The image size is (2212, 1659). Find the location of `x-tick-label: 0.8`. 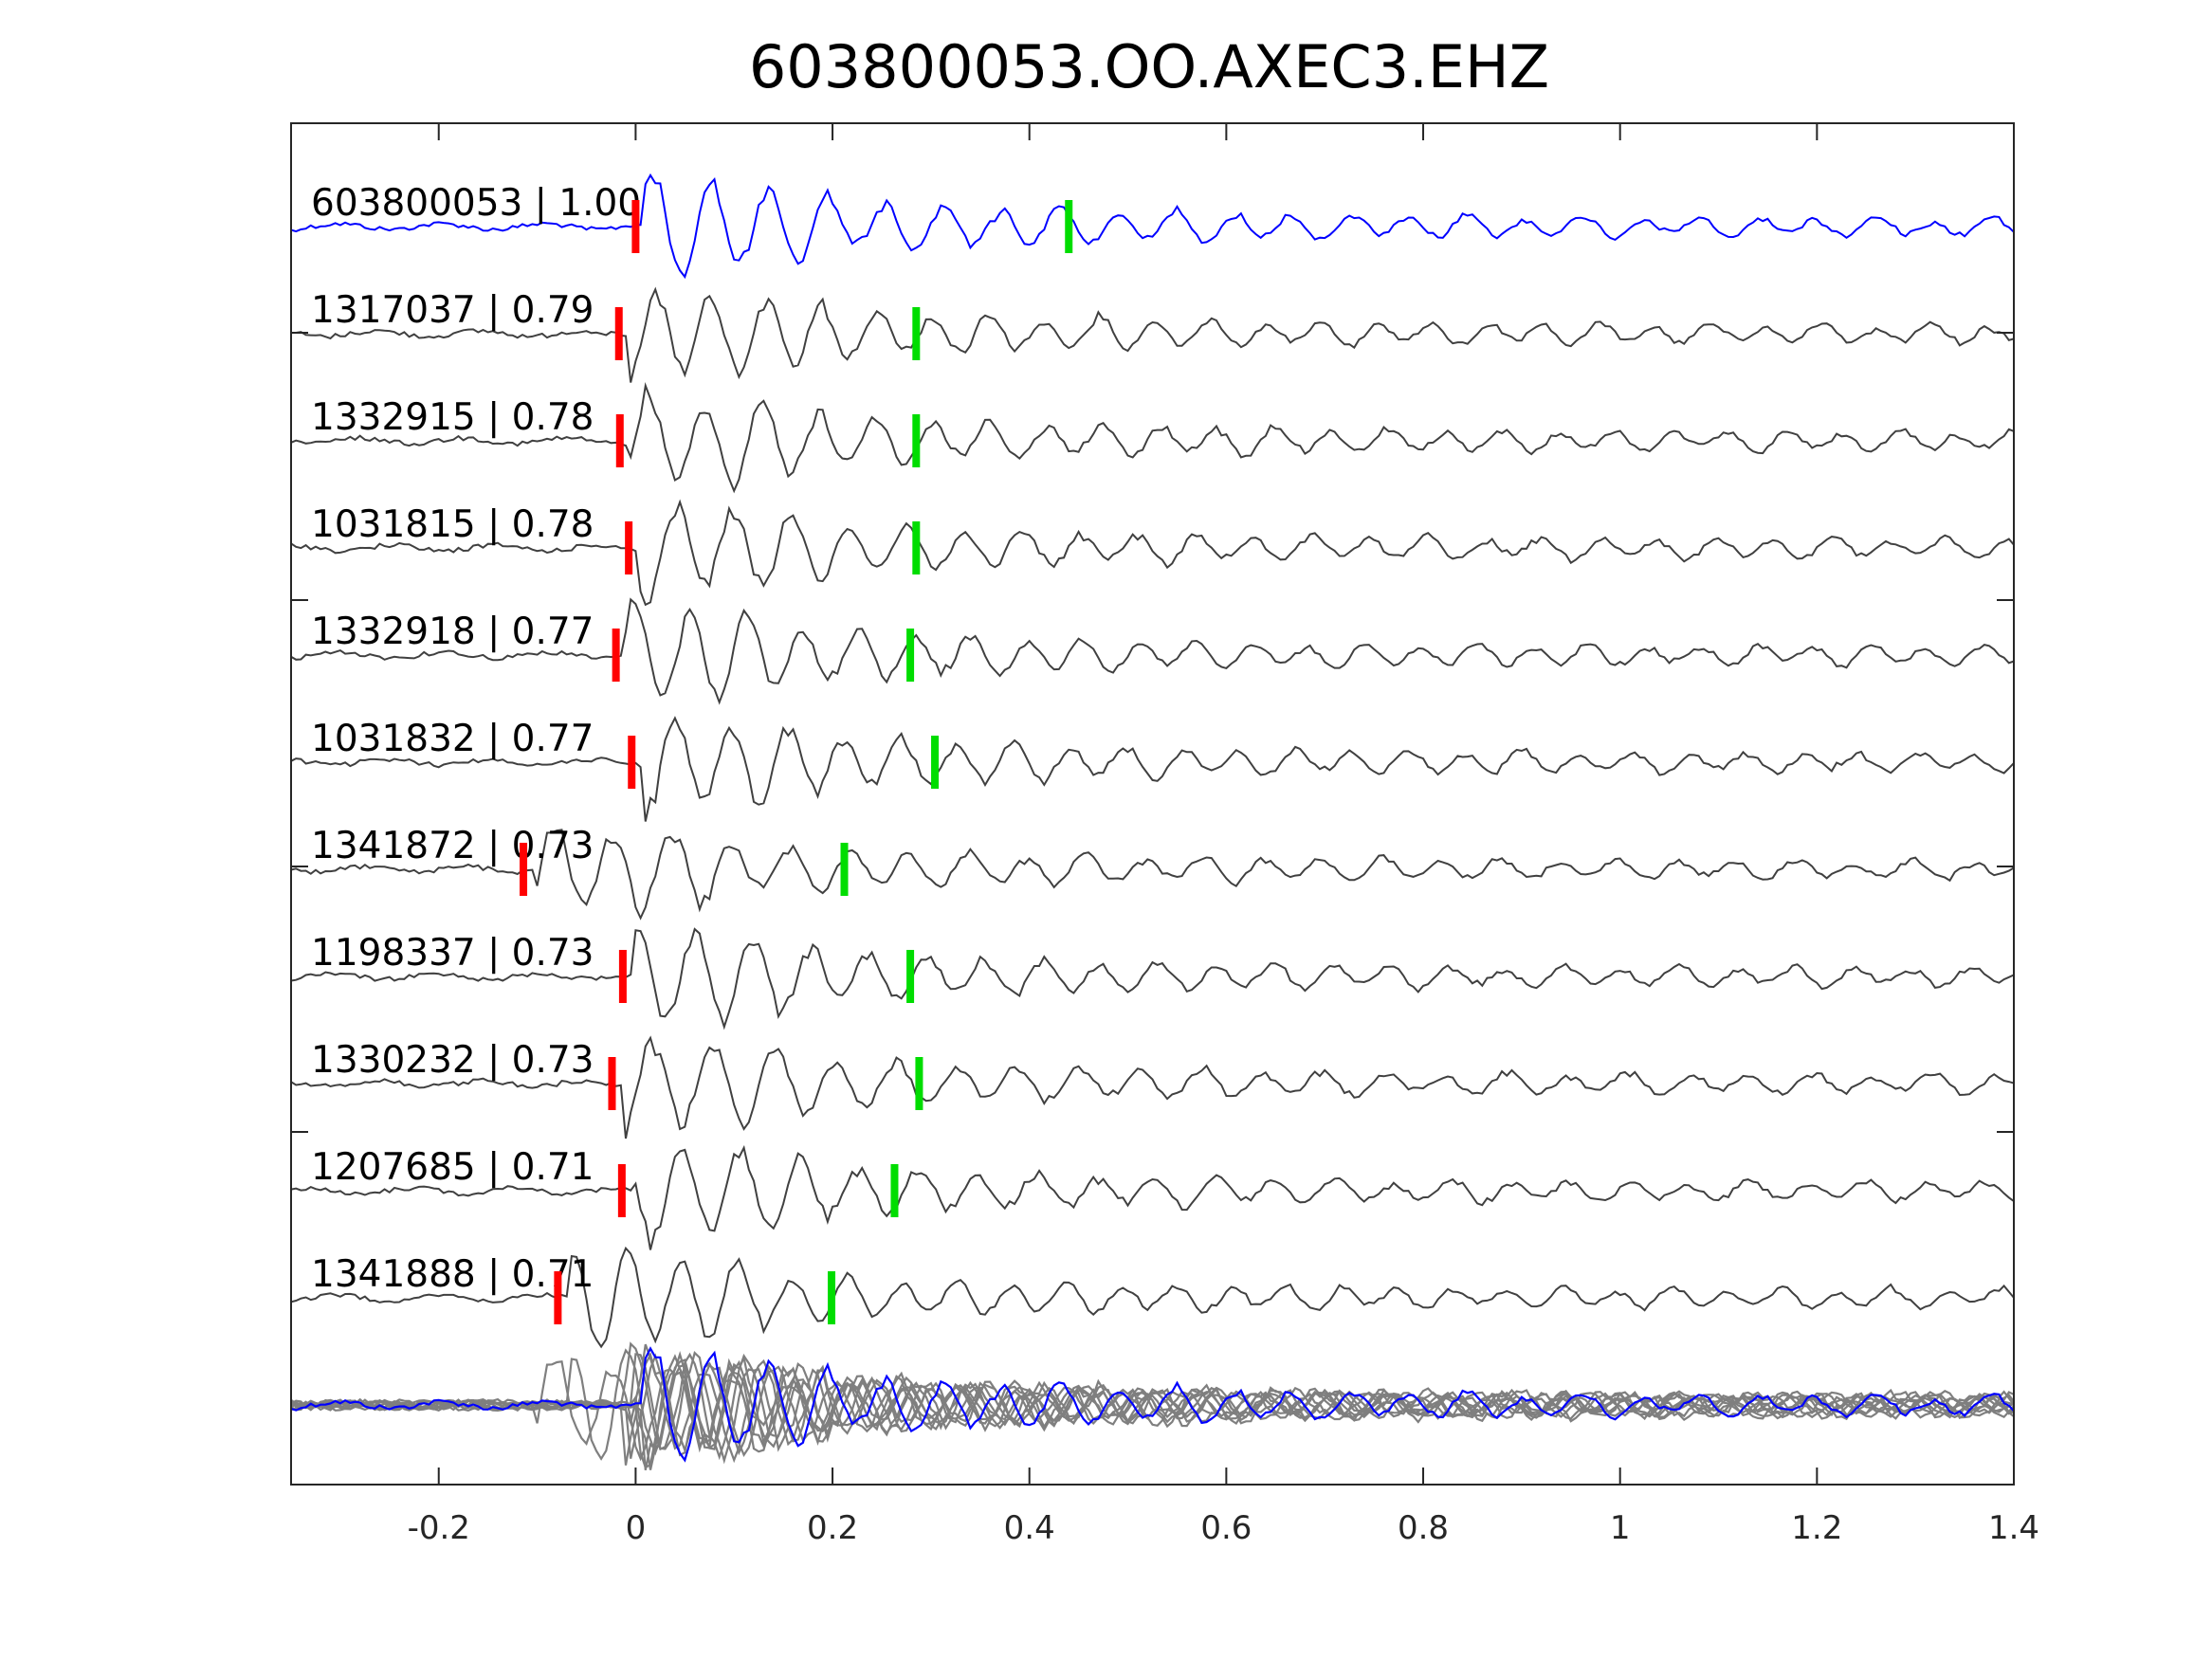

x-tick-label: 0.8 is located at coordinates (1423, 1528).